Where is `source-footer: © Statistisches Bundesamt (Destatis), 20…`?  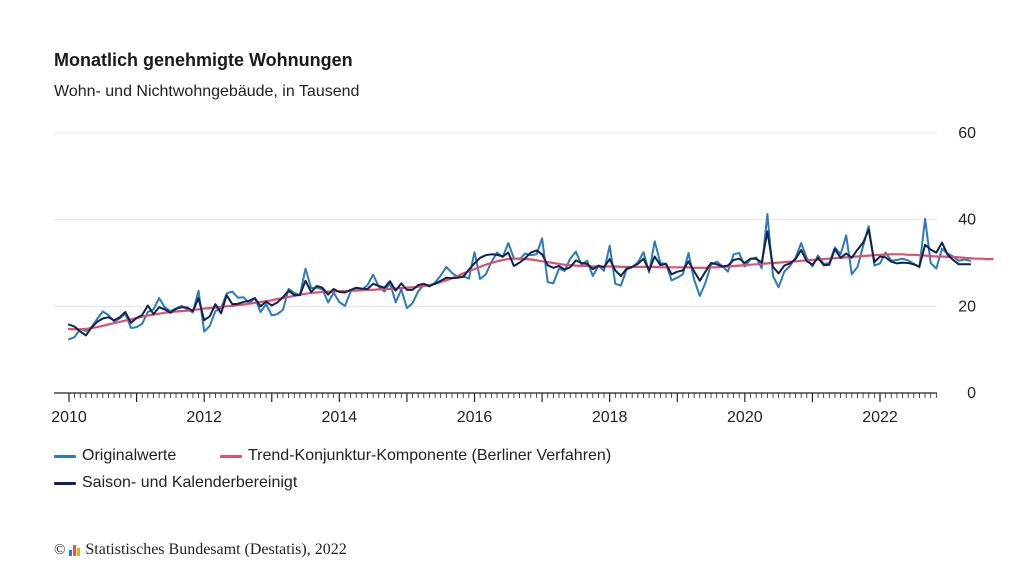
source-footer: © Statistisches Bundesamt (Destatis), 20… is located at coordinates (200, 550).